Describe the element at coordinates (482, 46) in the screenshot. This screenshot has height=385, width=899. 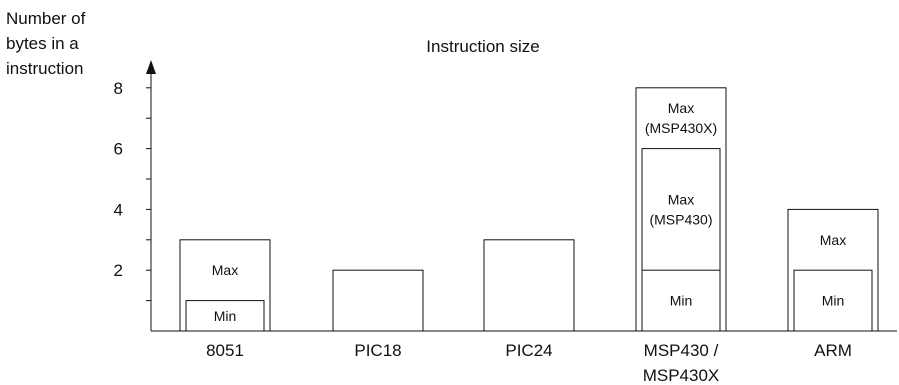
I see `chart-title: Instruction size` at that location.